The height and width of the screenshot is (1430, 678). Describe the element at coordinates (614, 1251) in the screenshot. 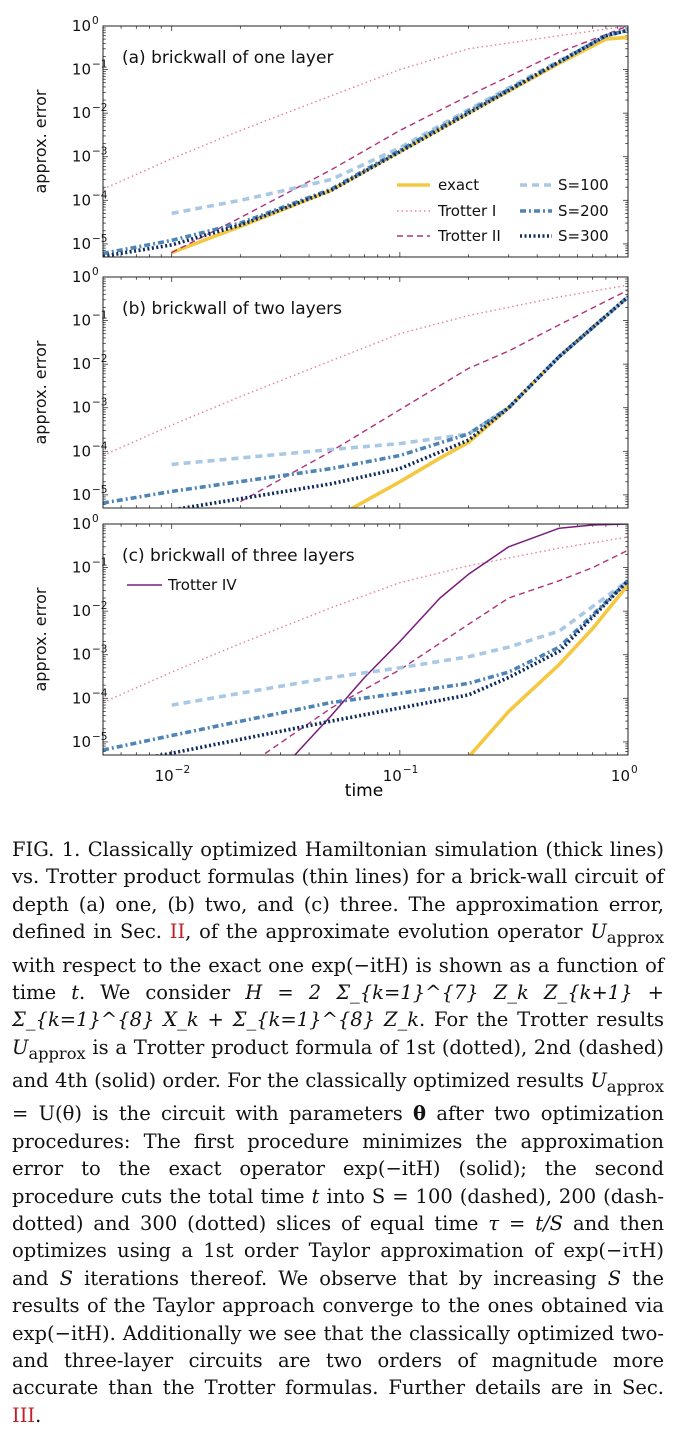

I see `math: exp(−iτH)` at that location.